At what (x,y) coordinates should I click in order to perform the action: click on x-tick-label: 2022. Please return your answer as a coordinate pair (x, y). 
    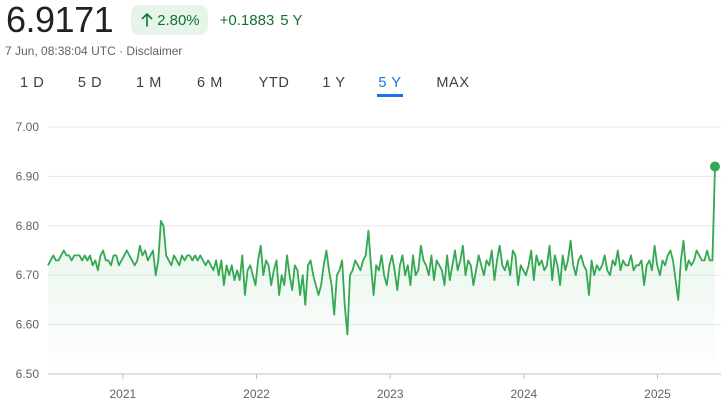
    Looking at the image, I should click on (256, 394).